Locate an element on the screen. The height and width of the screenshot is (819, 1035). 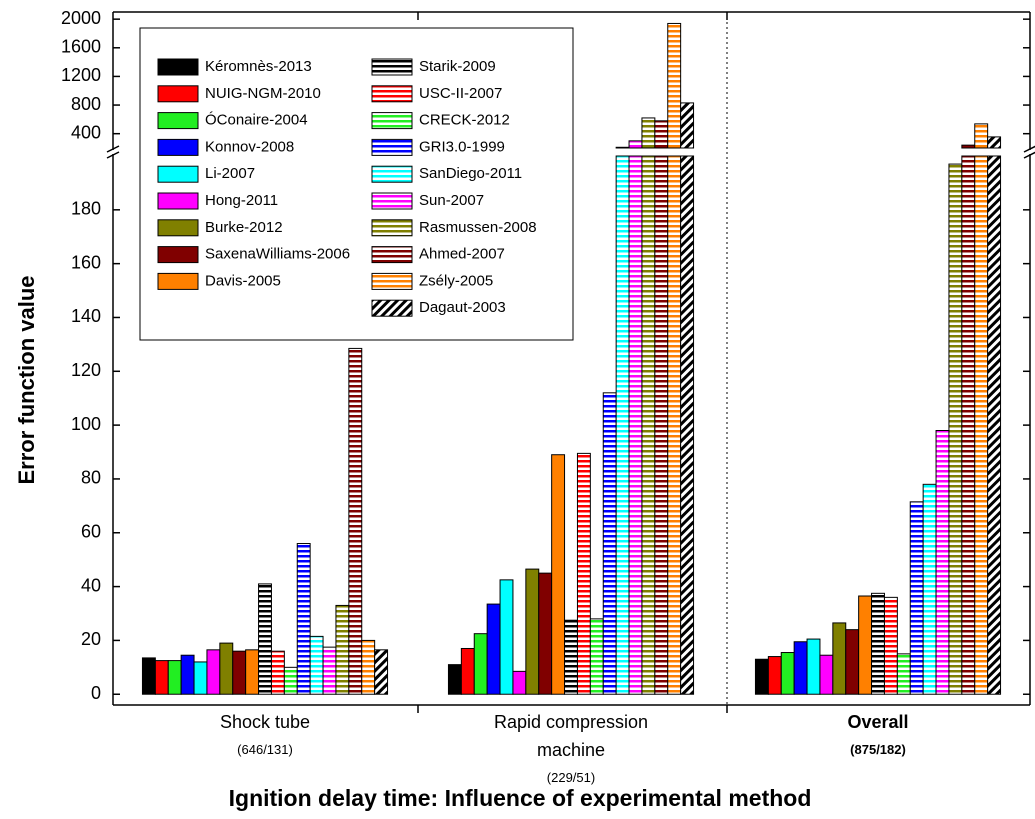
x-category: Overall (875/182) is located at coordinates (878, 736).